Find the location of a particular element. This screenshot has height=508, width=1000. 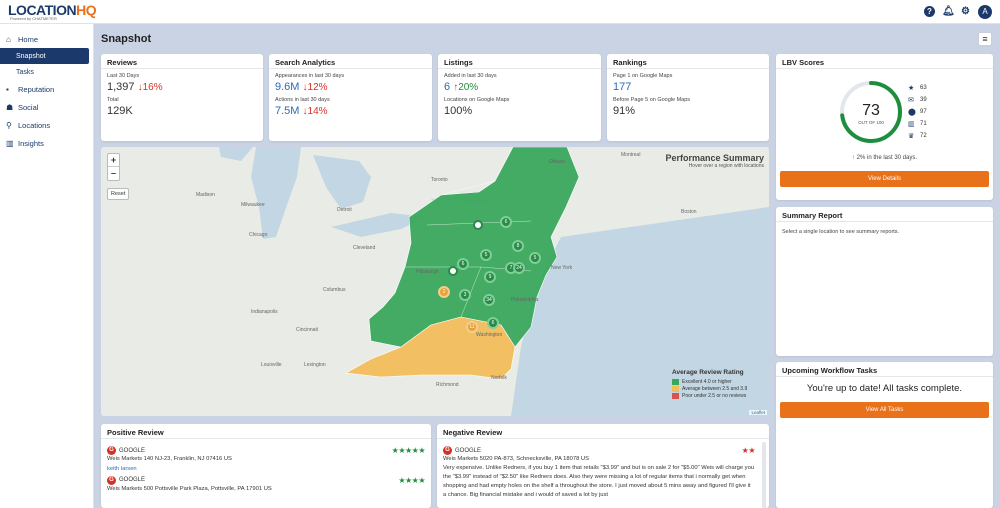

map-place-label: Pittsburgh is located at coordinates (427, 272).